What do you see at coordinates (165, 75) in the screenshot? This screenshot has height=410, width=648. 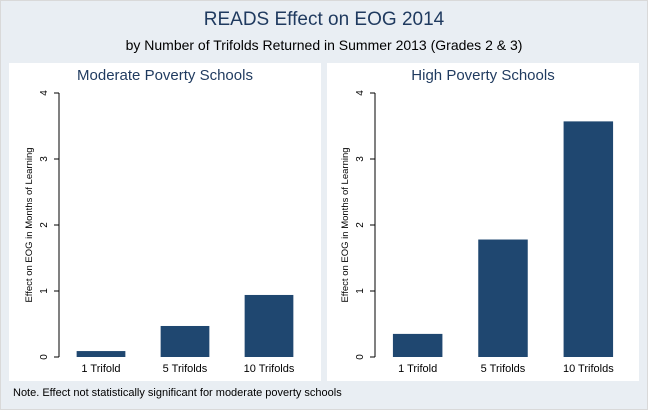 I see `moderate-panel-title: Moderate Poverty Schools` at bounding box center [165, 75].